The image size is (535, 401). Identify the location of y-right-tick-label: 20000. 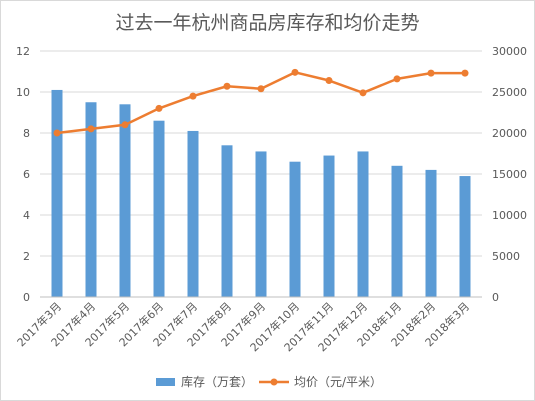
(509, 133).